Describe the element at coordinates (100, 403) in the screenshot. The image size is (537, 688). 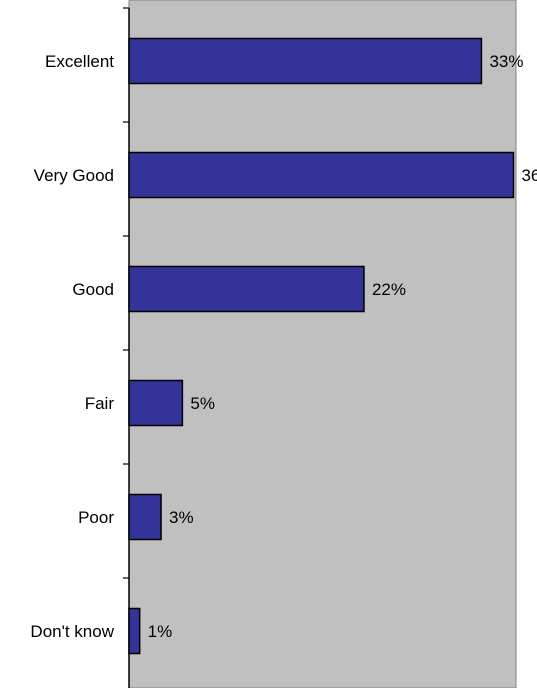
I see `category-label: Fair` at that location.